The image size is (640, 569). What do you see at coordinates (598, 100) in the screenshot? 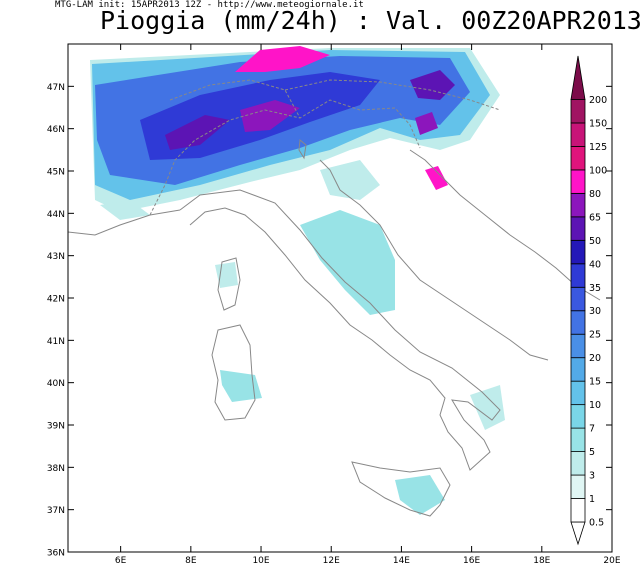
I see `legend-label: 200` at bounding box center [598, 100].